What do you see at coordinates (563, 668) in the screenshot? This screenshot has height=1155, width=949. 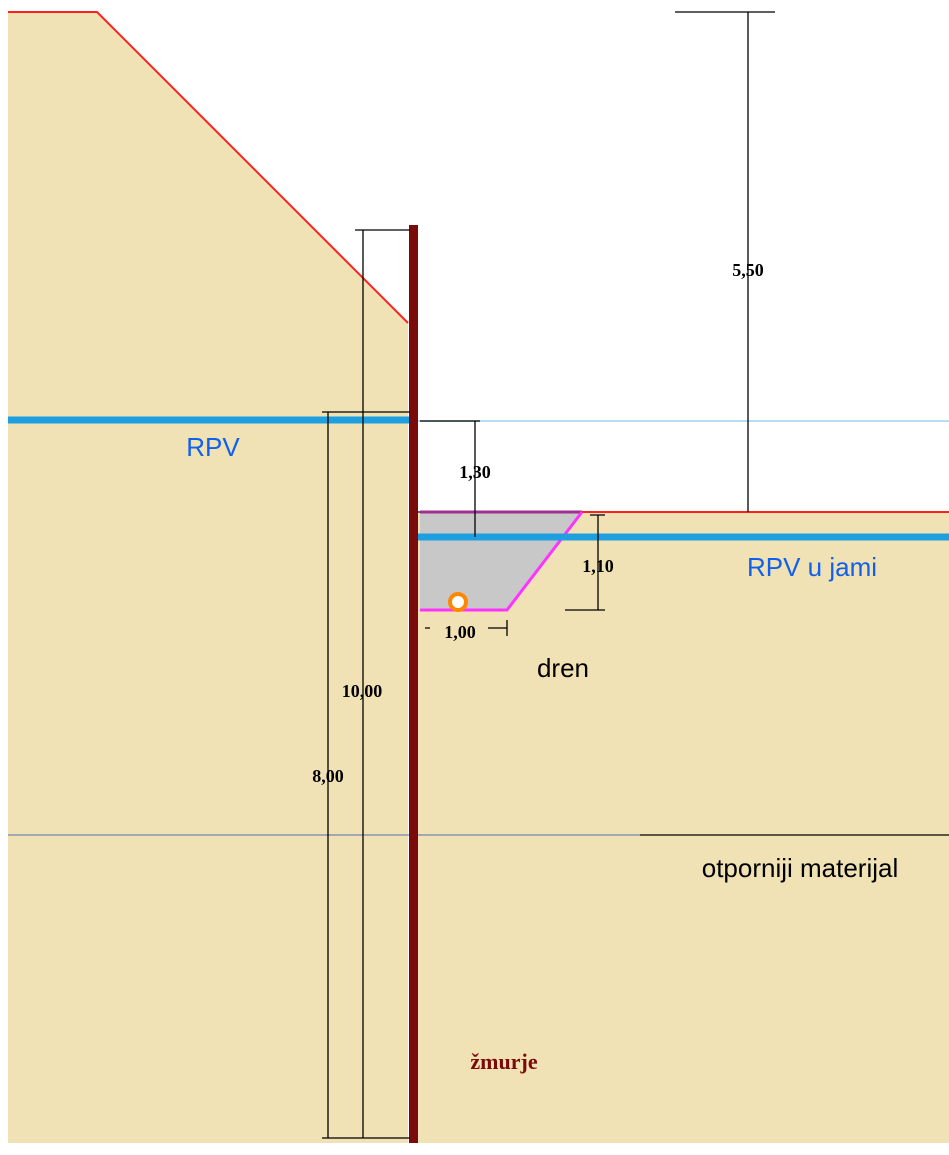 I see `drain-label: dren` at bounding box center [563, 668].